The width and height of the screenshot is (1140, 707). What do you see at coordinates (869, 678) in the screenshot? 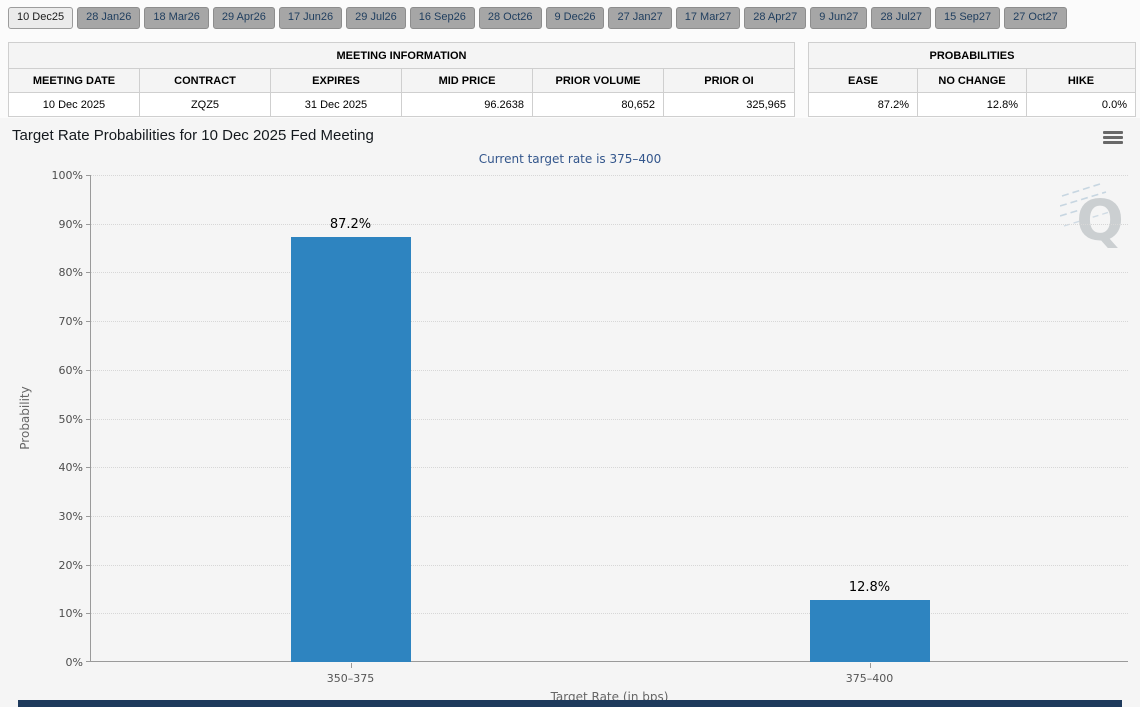
I see `x-axis-label-375–400: 375–400` at bounding box center [869, 678].